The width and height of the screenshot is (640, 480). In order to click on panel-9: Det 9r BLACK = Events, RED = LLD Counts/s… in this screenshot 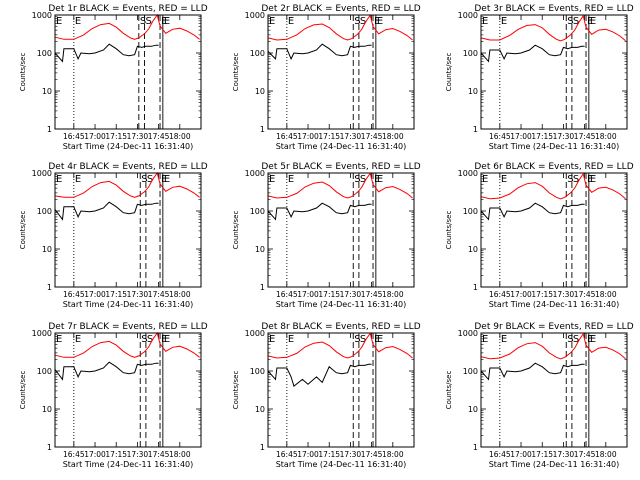, I will do `click(539, 395)`.